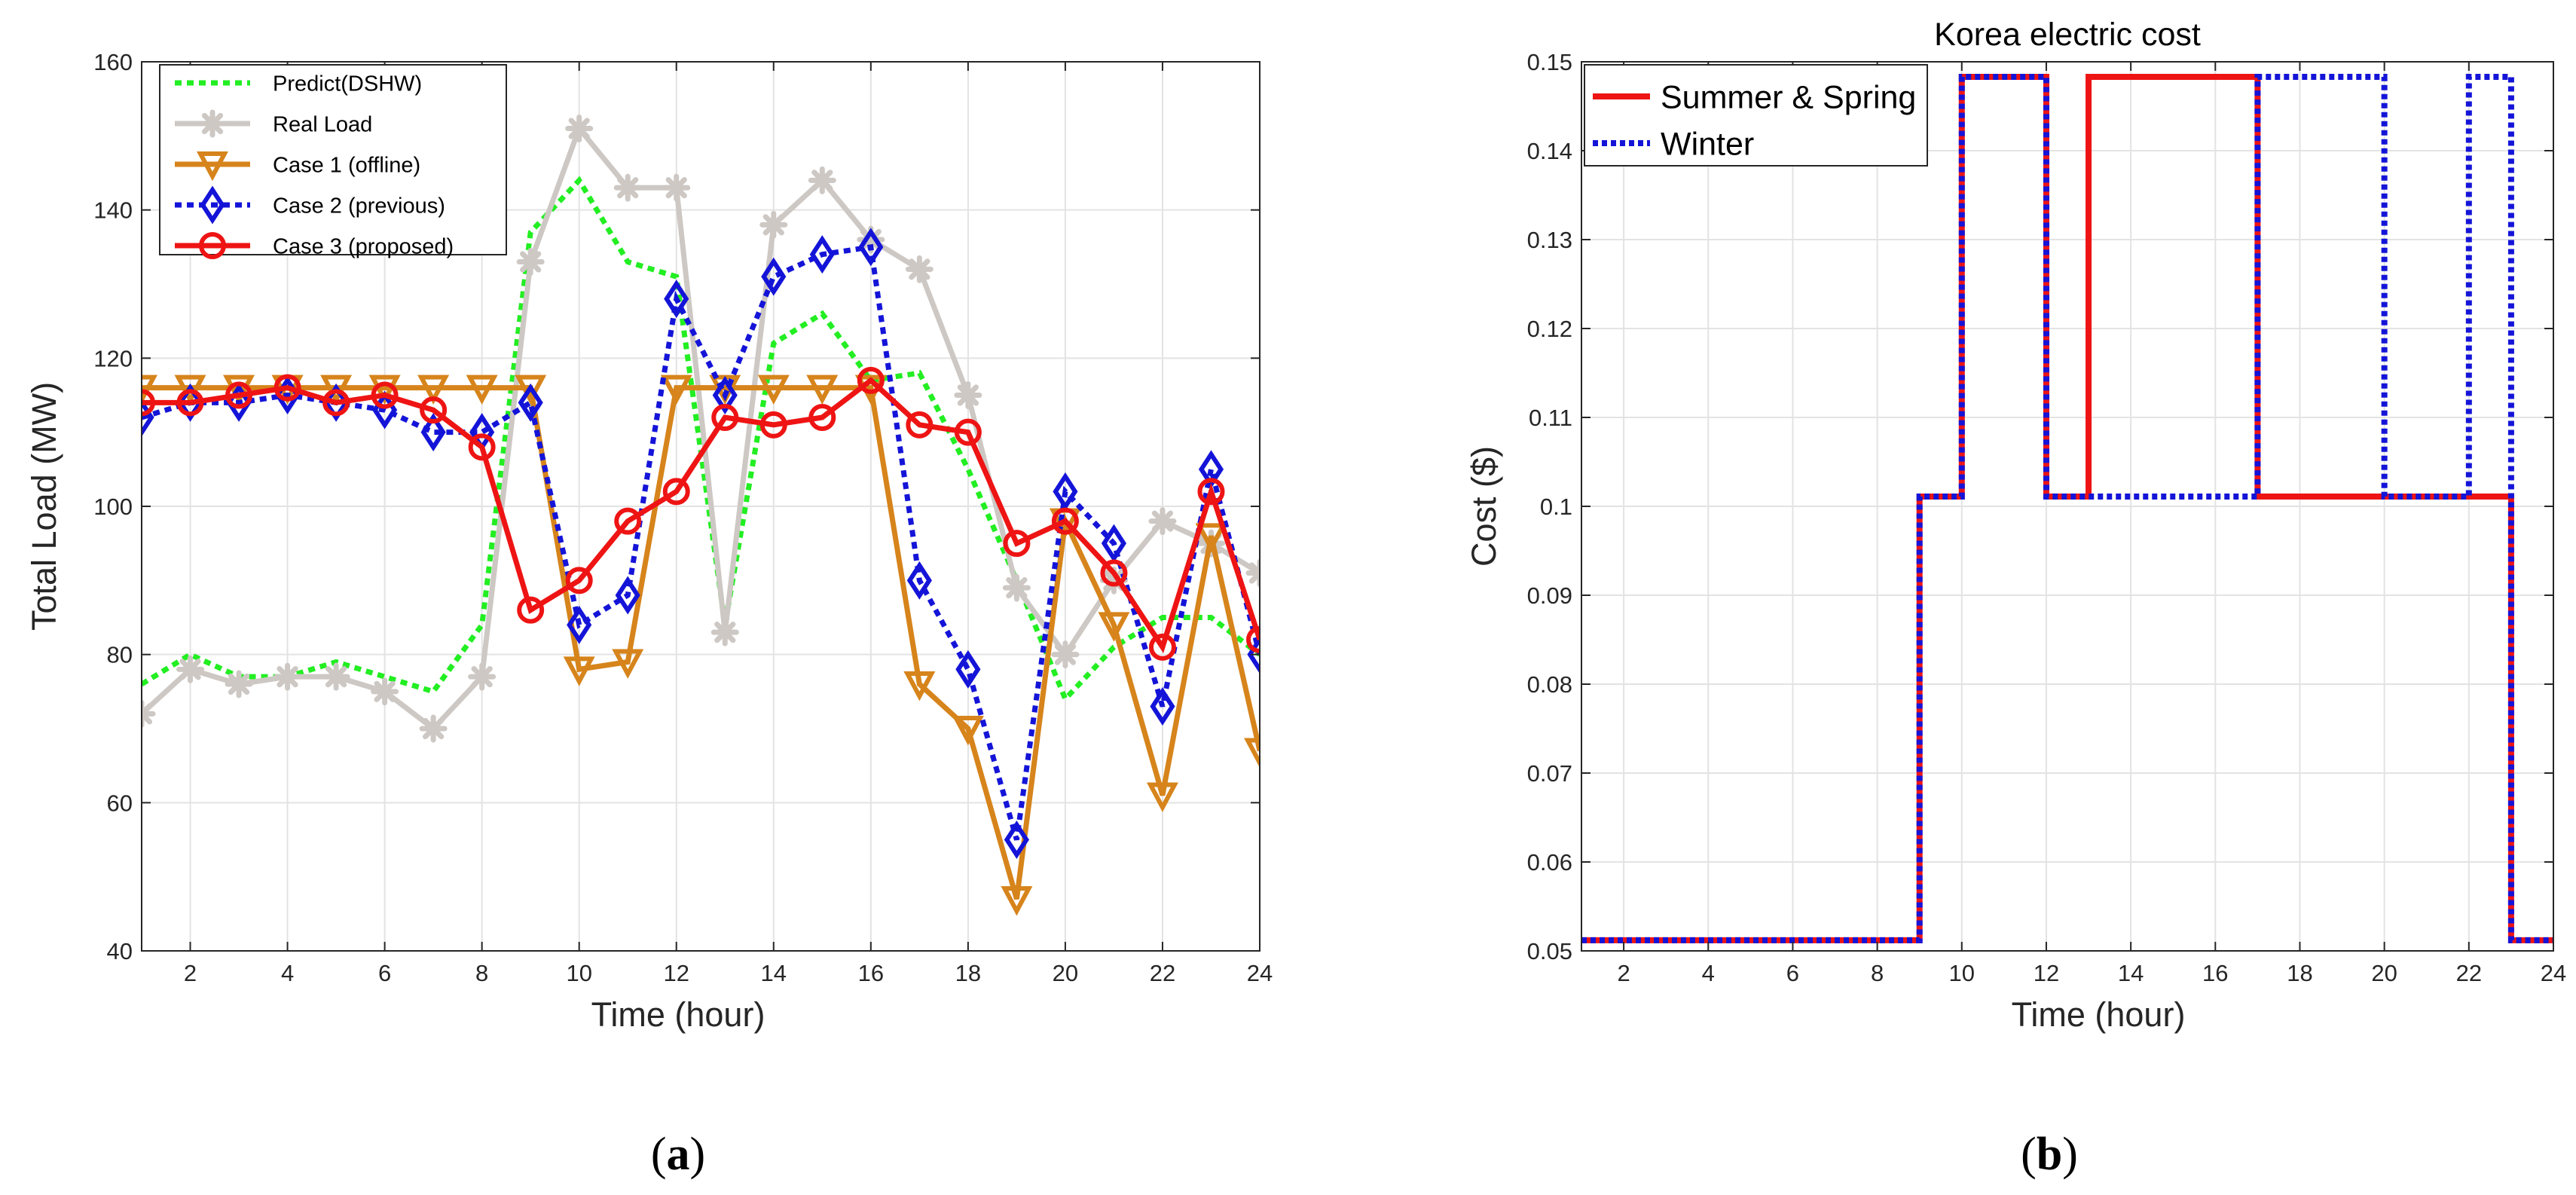  I want to click on y-tick-label: 0.08, so click(1549, 684).